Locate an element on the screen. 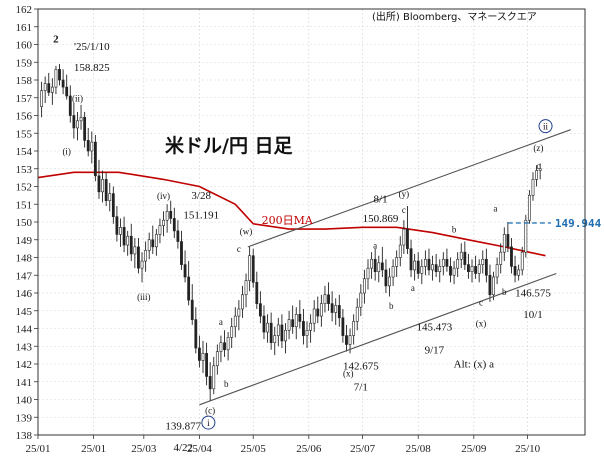 This screenshot has width=604, height=465. circled-wave-label: i is located at coordinates (208, 422).